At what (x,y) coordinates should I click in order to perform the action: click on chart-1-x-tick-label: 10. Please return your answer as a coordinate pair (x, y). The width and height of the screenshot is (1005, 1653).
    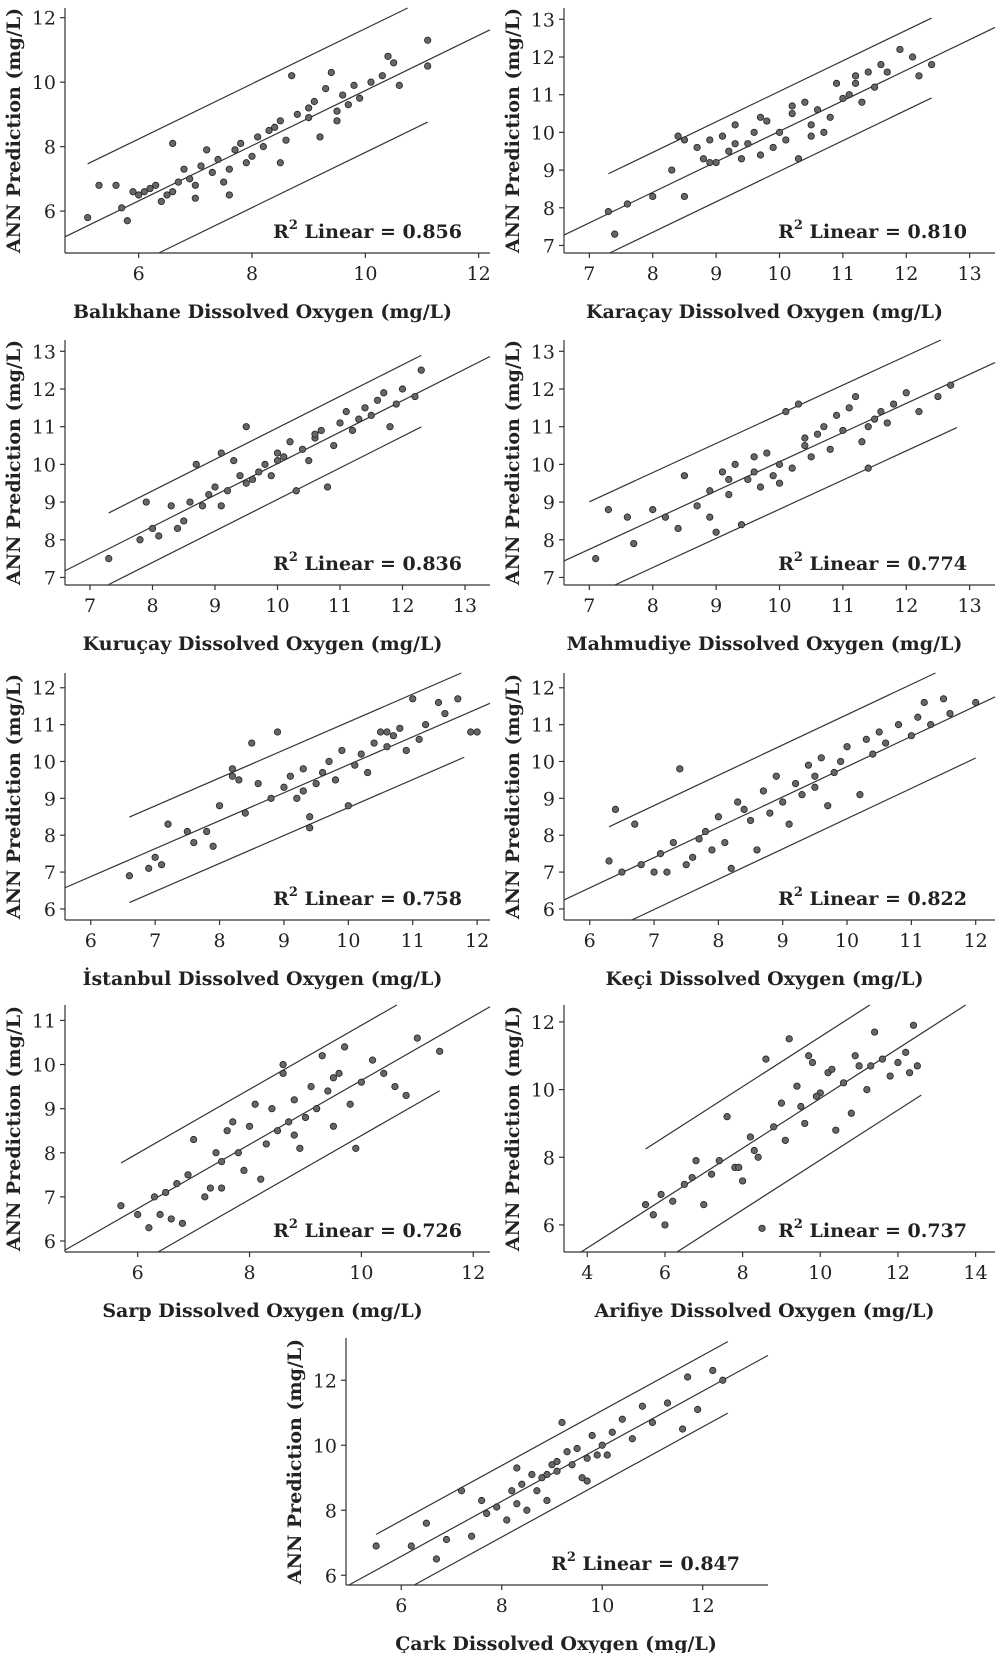
    Looking at the image, I should click on (365, 274).